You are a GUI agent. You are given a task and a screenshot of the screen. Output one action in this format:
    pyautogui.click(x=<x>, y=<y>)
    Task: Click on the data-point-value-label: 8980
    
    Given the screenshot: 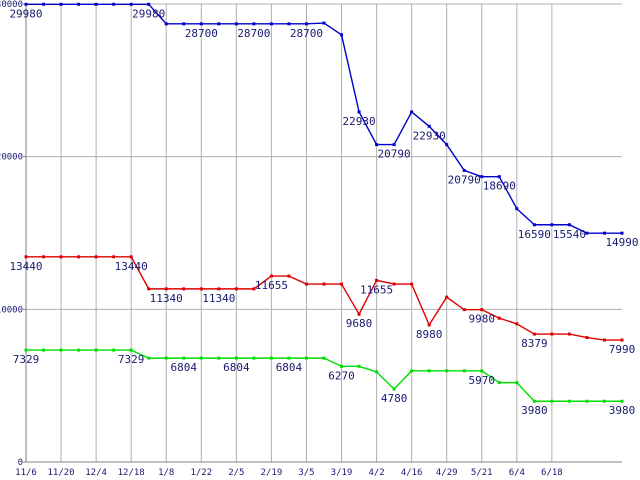 What is the action you would take?
    pyautogui.click(x=429, y=334)
    